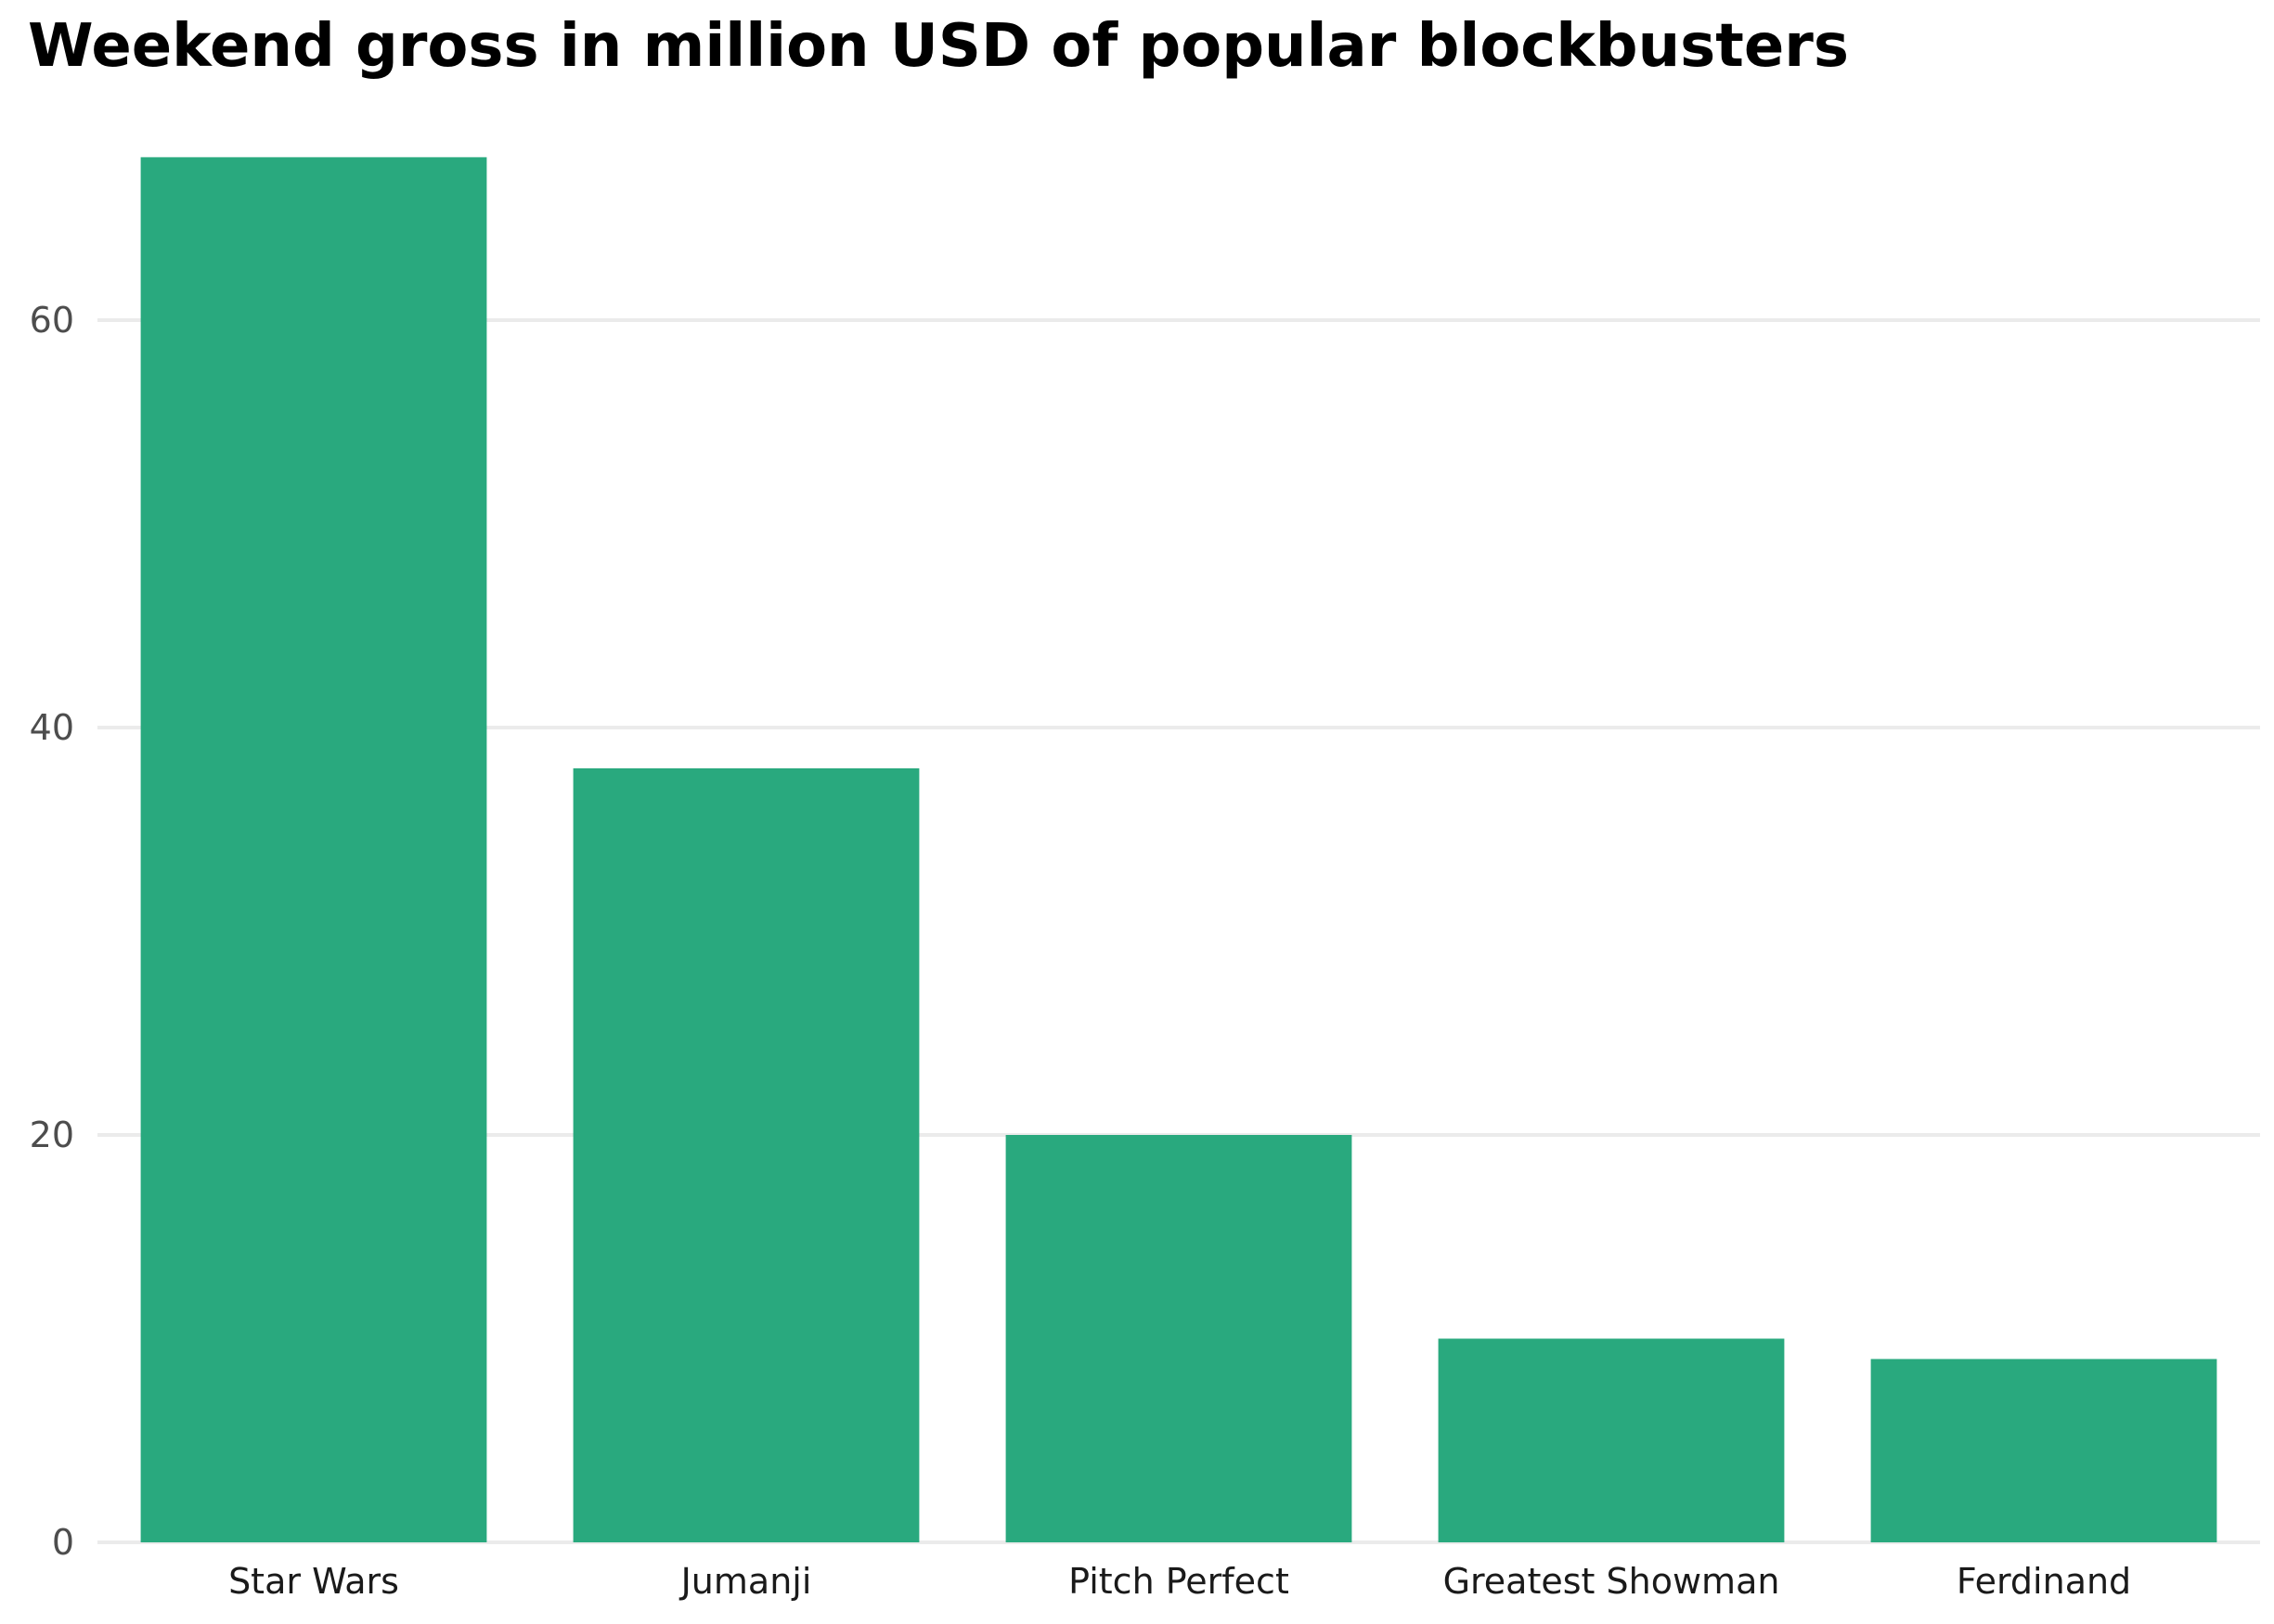 This screenshot has height=1624, width=2274. What do you see at coordinates (52, 932) in the screenshot?
I see `y-axis-ticks: 0 20 40 60` at bounding box center [52, 932].